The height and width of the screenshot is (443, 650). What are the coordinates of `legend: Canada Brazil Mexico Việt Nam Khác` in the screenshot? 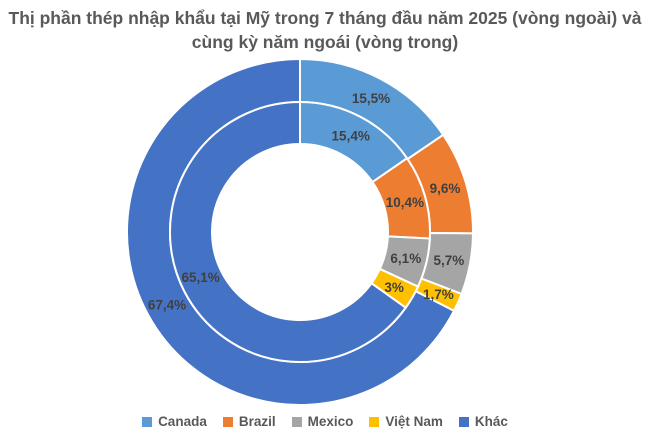 It's located at (325, 421).